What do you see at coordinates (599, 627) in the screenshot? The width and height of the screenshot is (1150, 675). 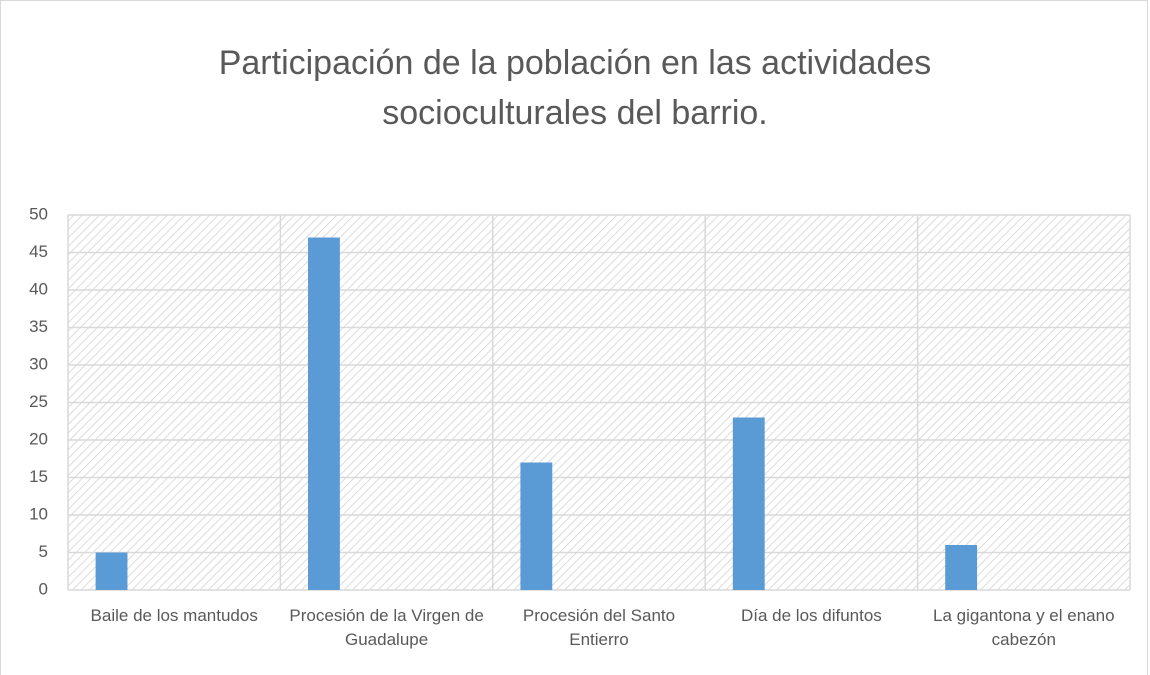 I see `x-tick-label: Procesión del Santo Entierro` at bounding box center [599, 627].